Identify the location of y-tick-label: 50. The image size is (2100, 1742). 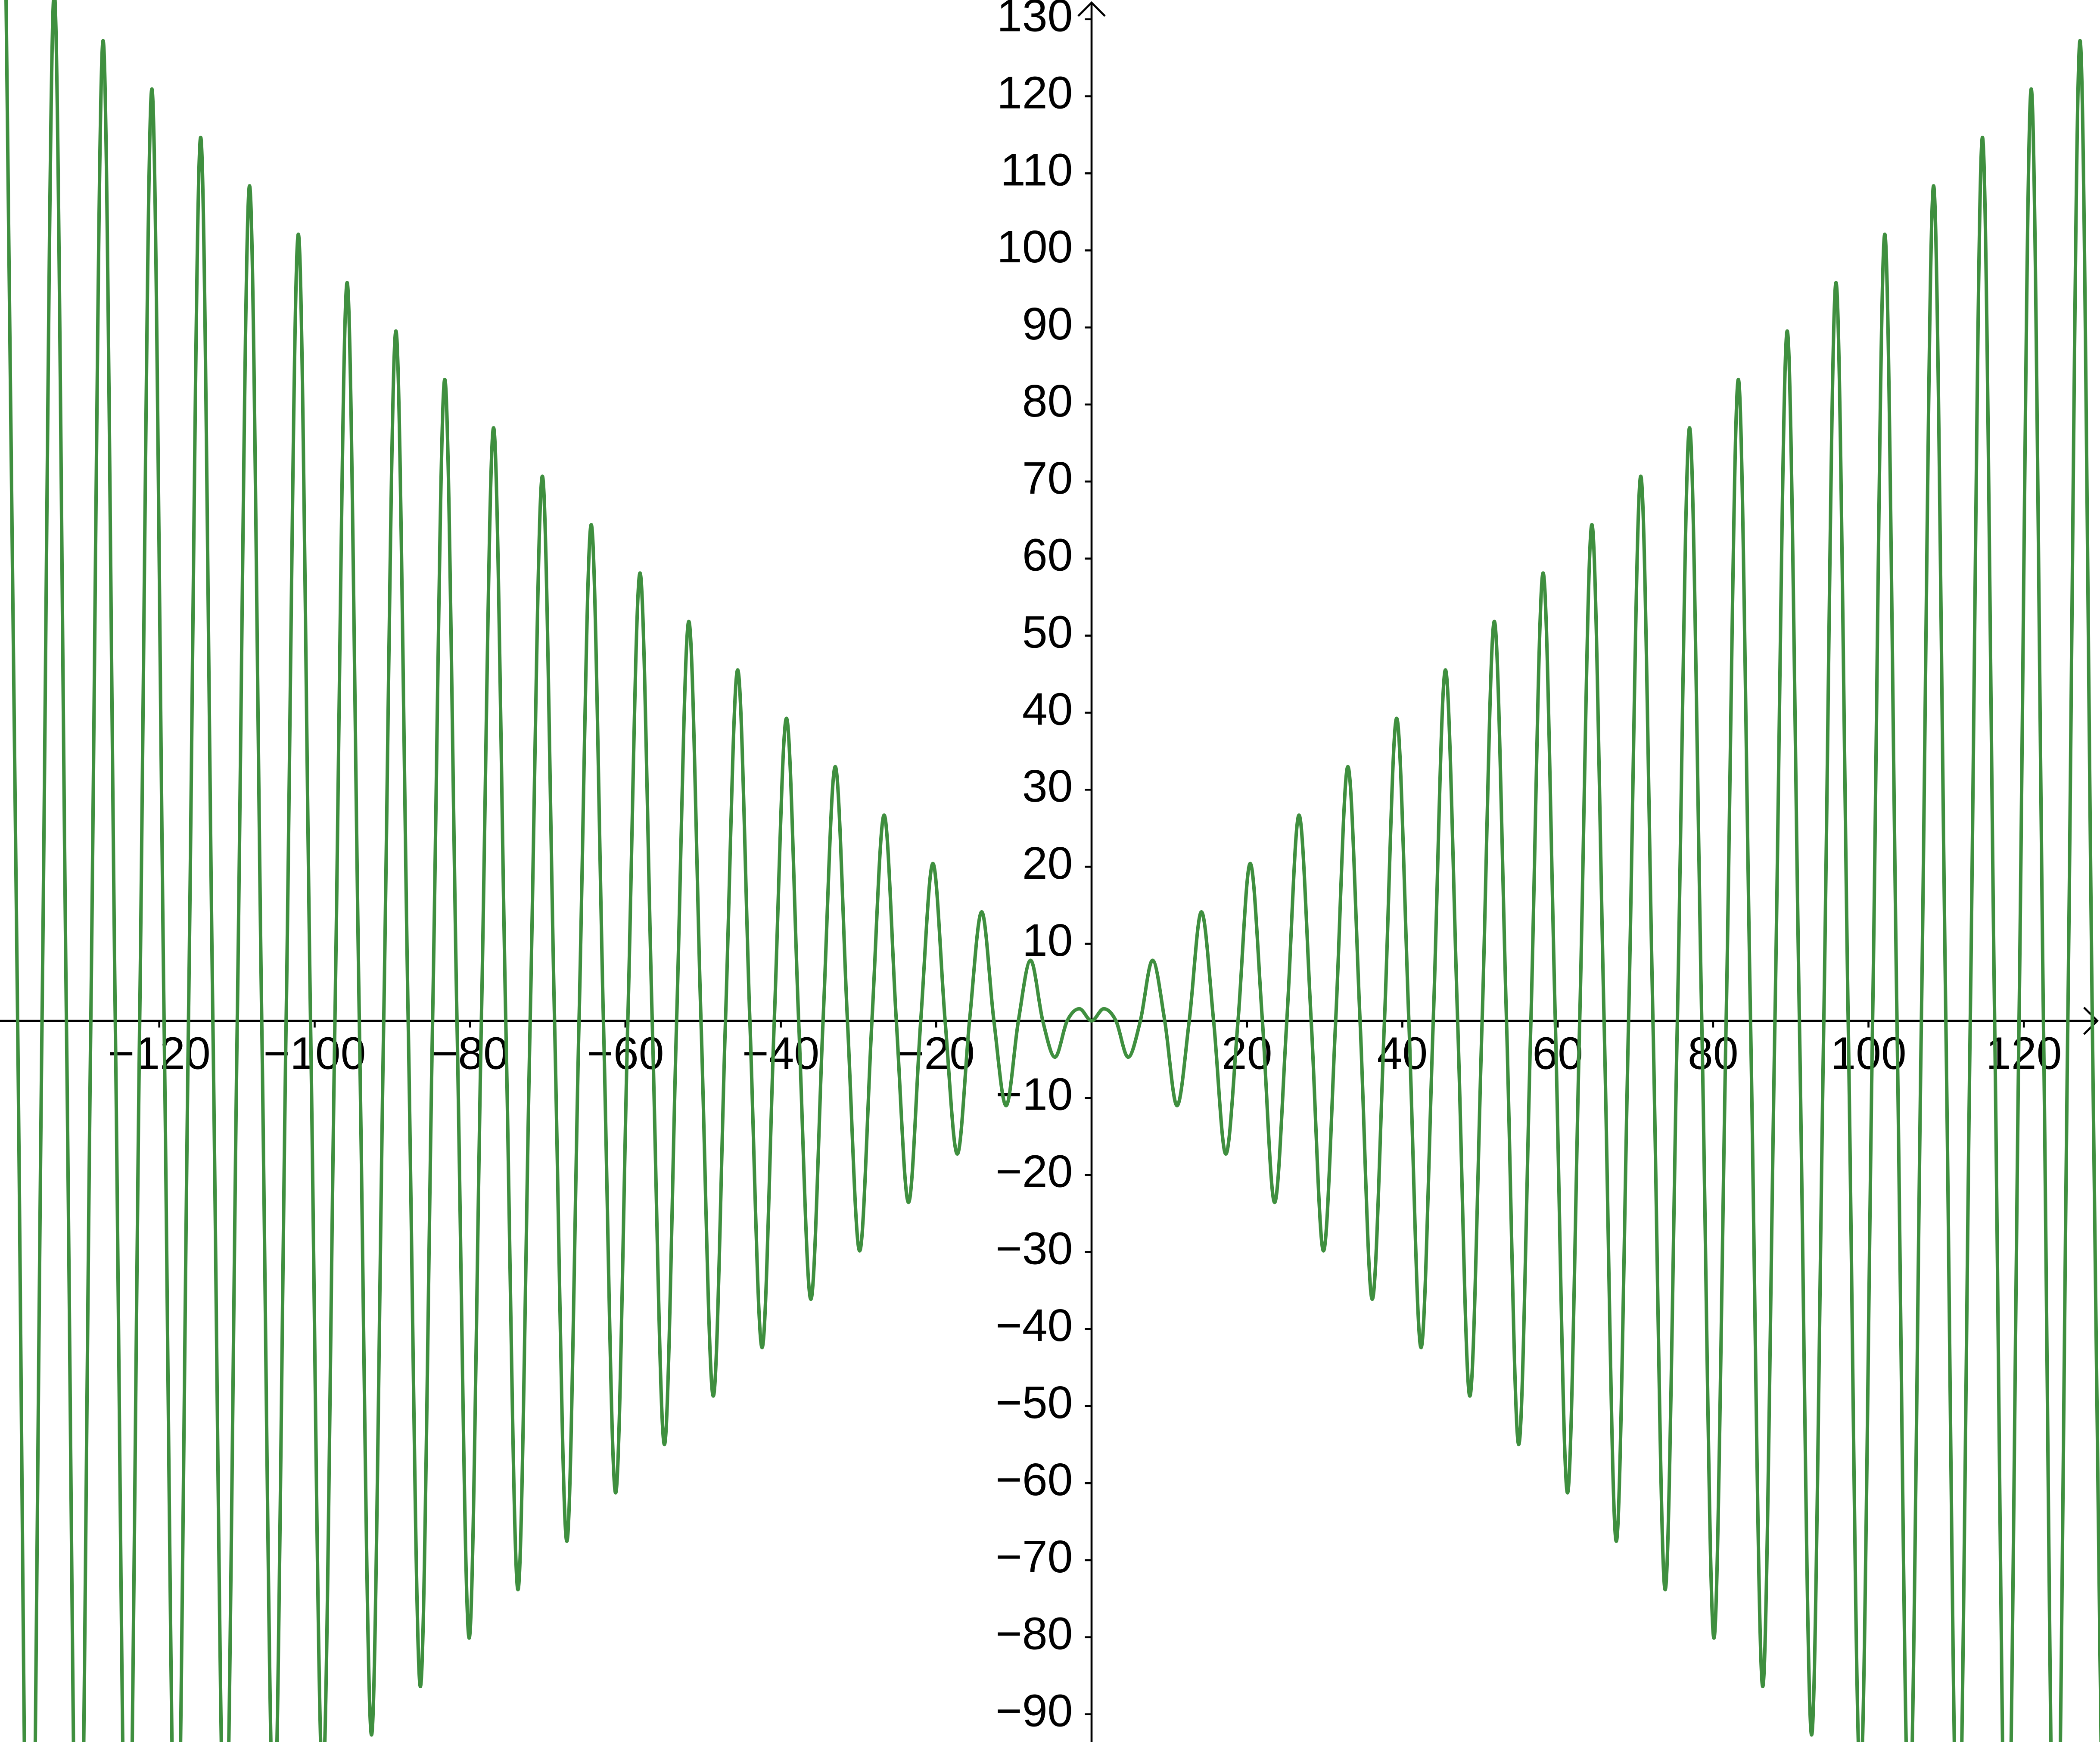
(1048, 632).